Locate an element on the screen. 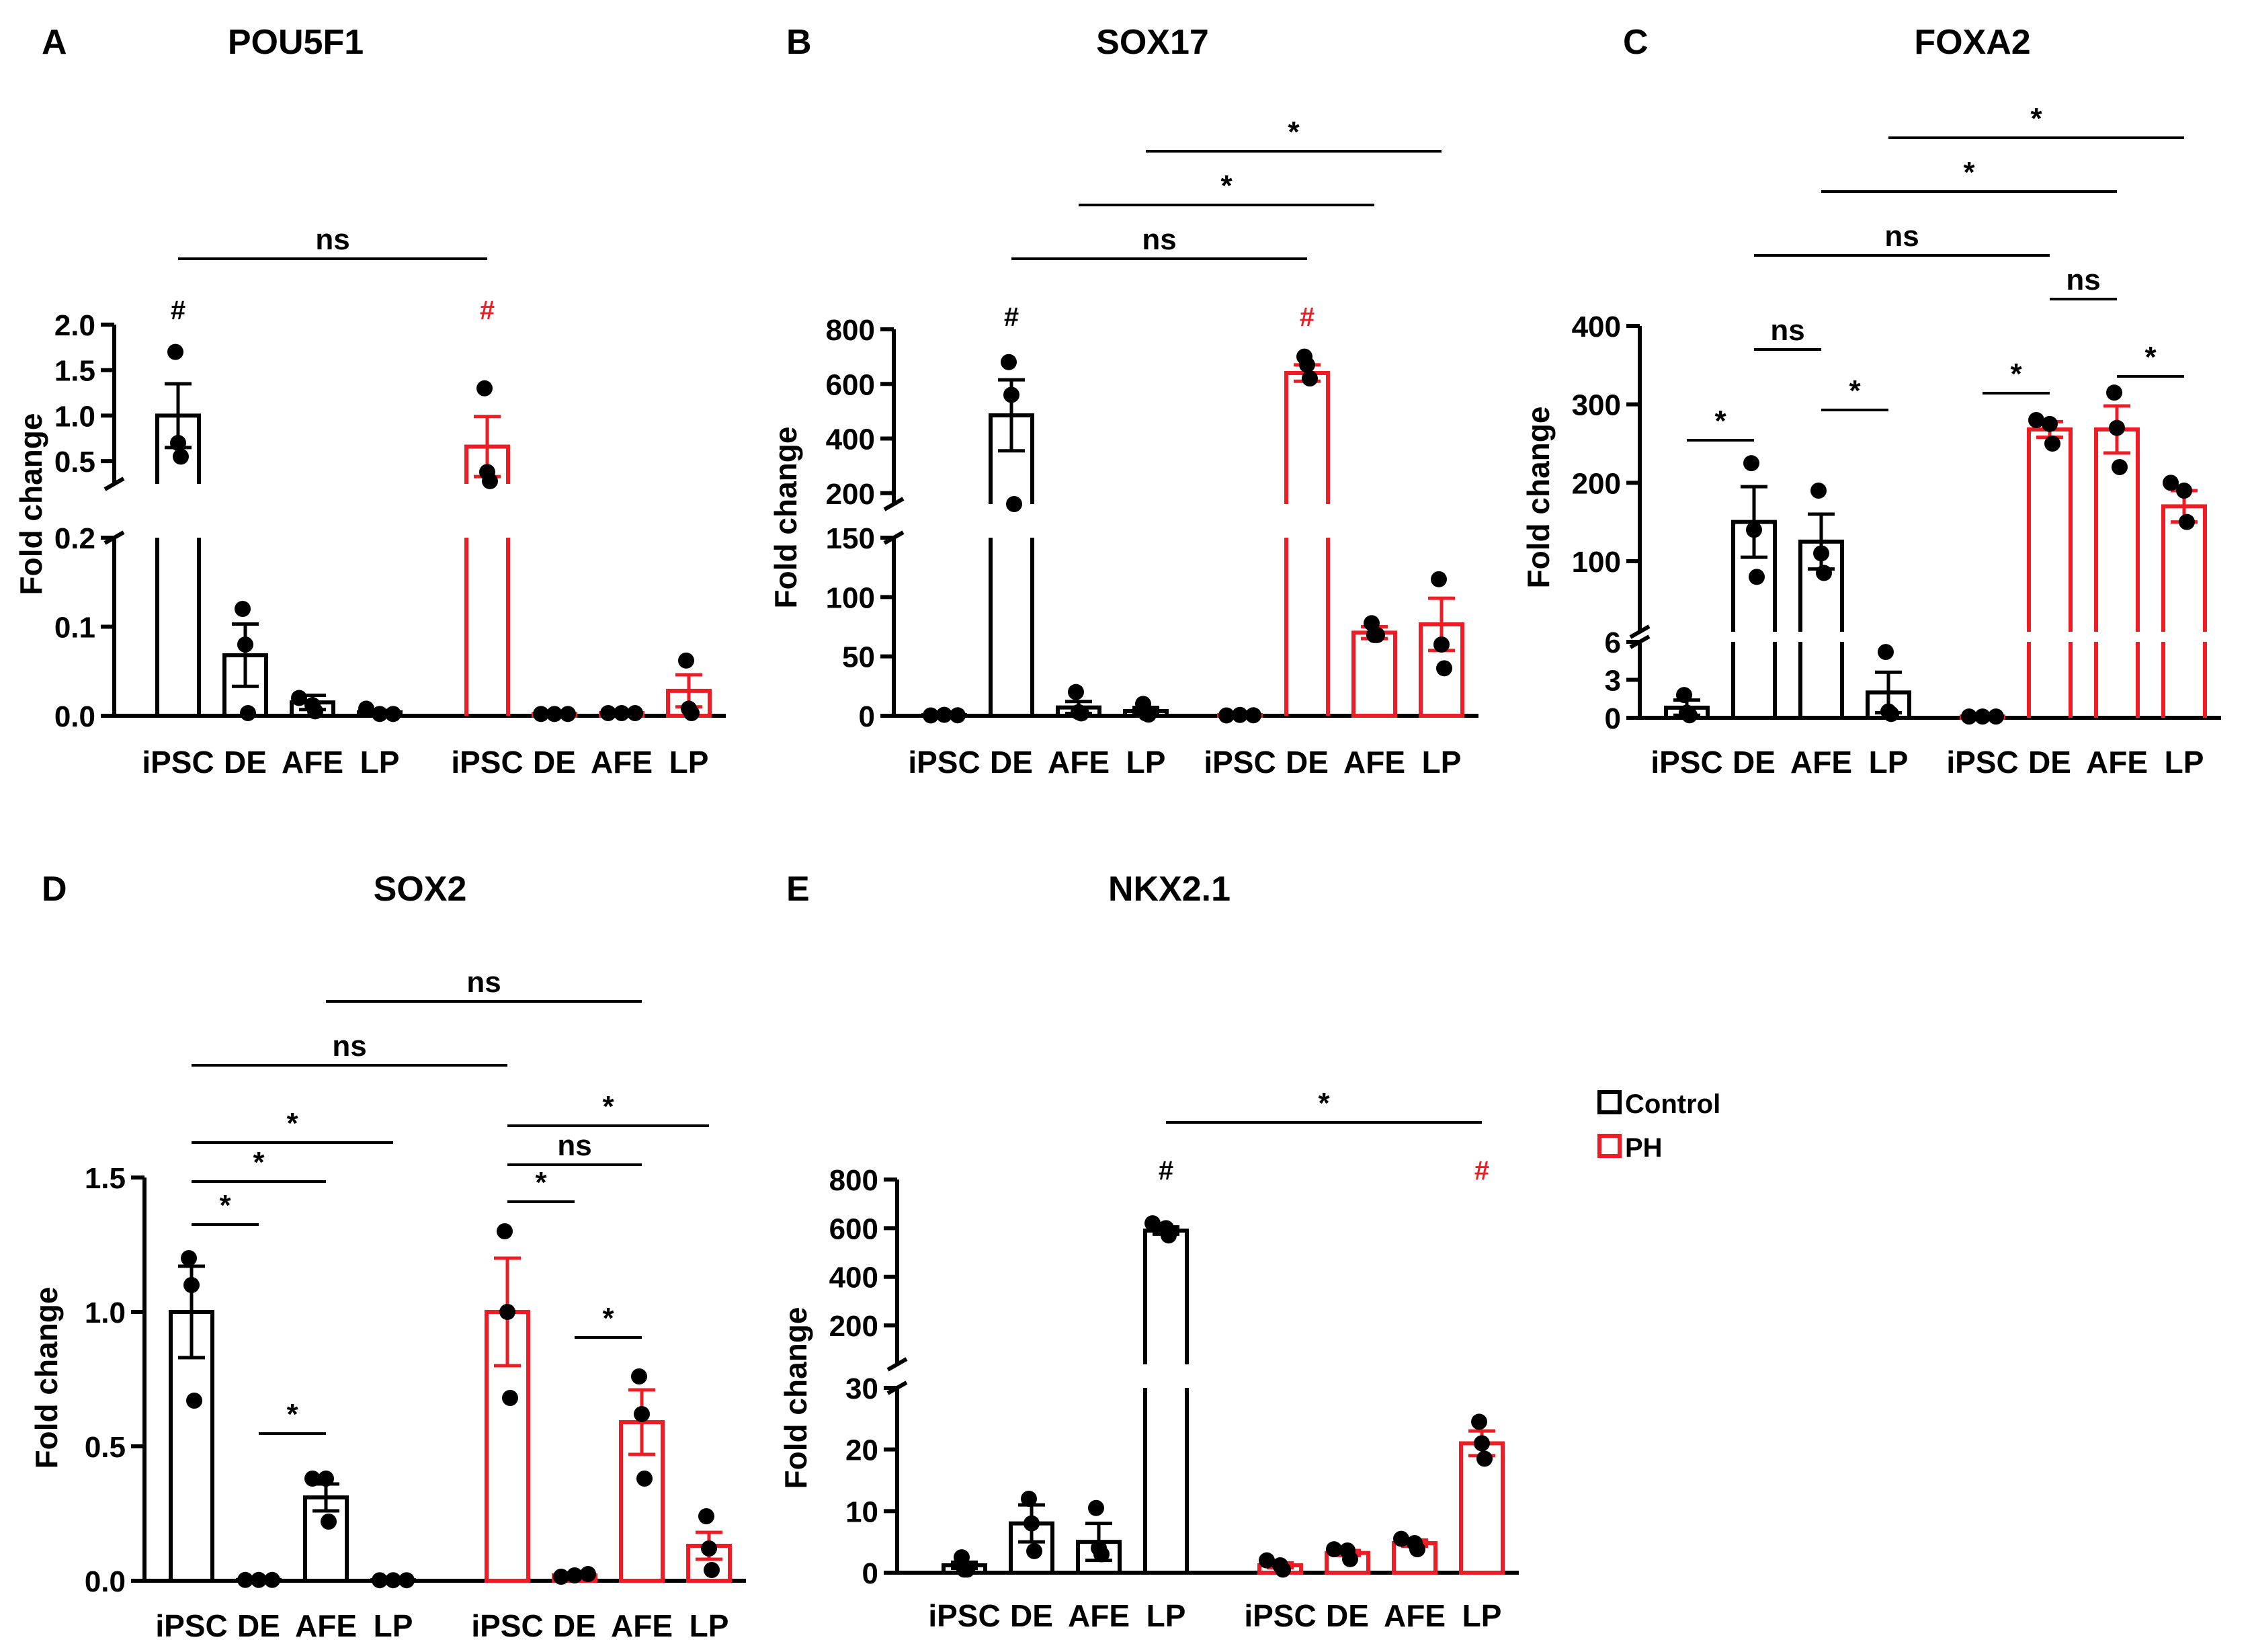 The image size is (2252, 1652). bar is located at coordinates (1374, 674).